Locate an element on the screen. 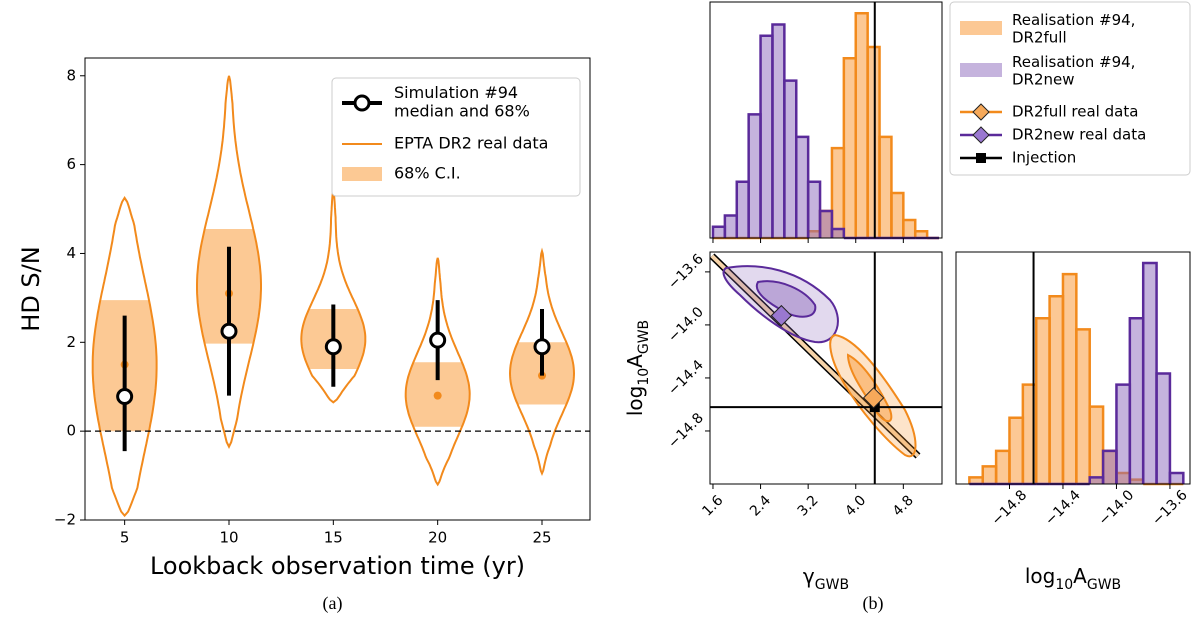  y-tick-label: 6 is located at coordinates (71, 164).